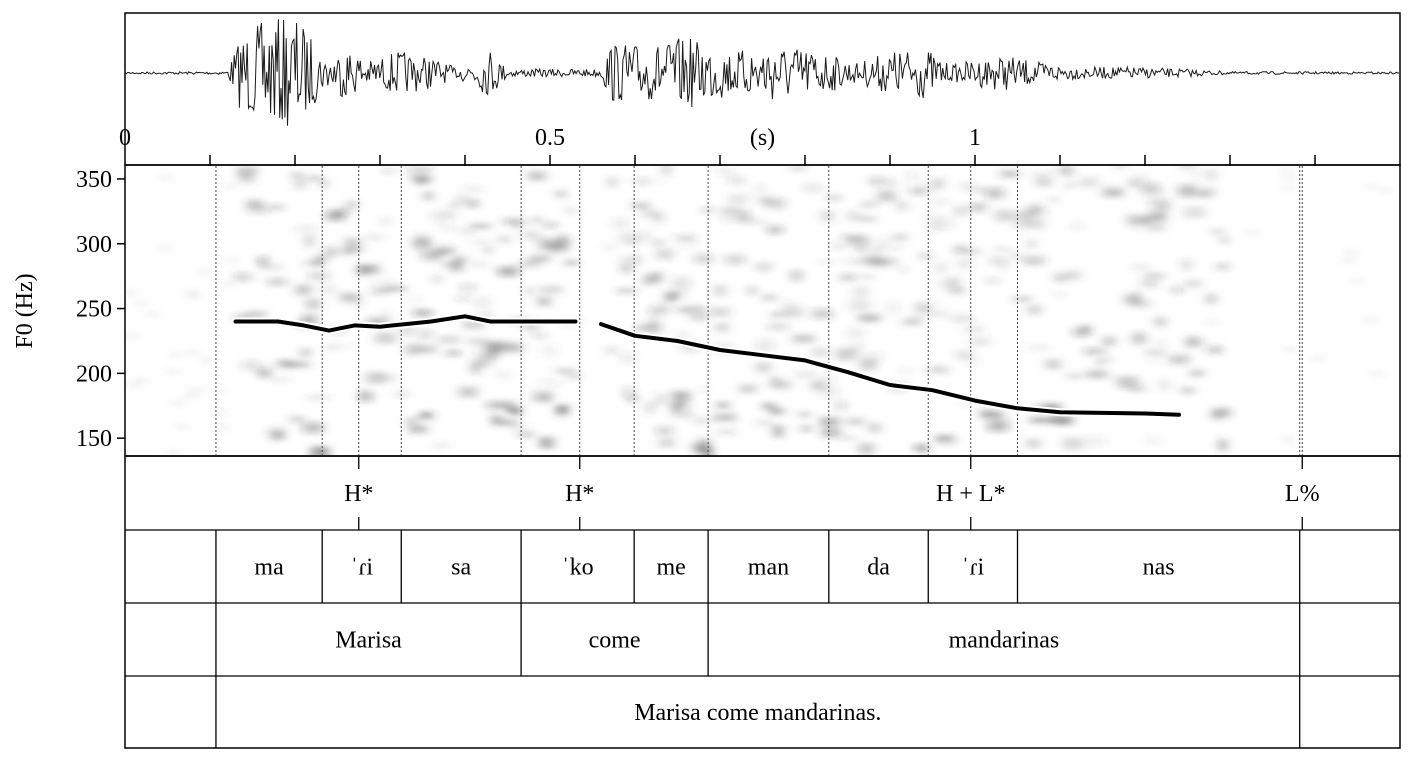  I want to click on sentence-label: Marisa come mandarinas., so click(757, 713).